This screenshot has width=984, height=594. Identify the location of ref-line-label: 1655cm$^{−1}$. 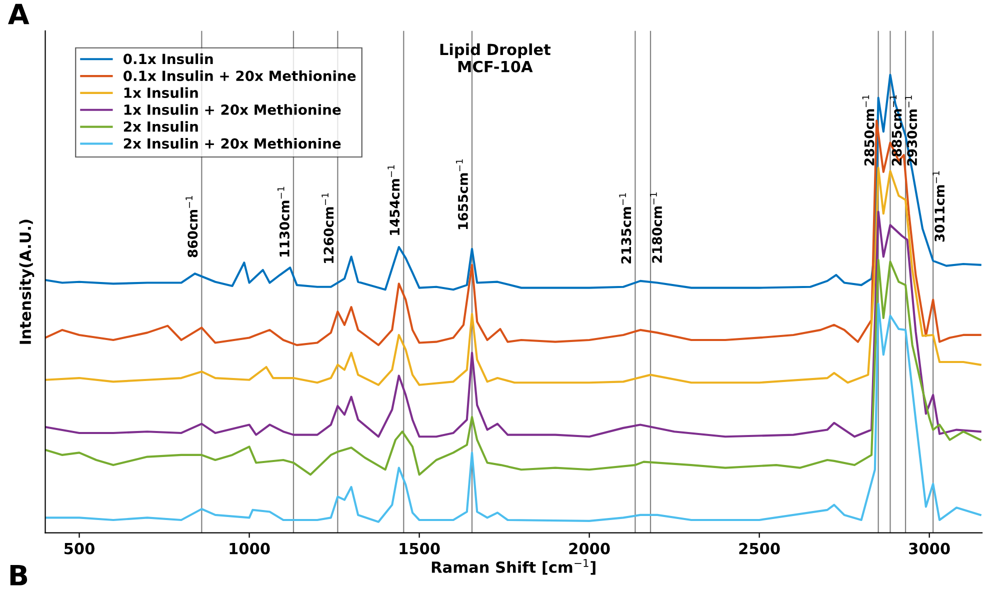
(462, 194).